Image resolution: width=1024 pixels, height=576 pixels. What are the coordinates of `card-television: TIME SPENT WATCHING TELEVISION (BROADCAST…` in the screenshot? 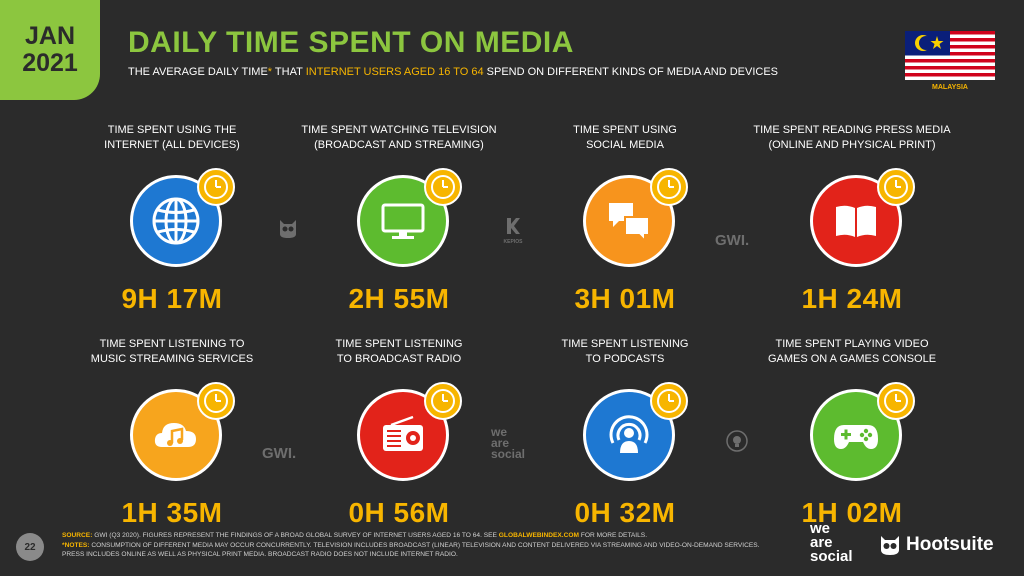 It's located at (399, 219).